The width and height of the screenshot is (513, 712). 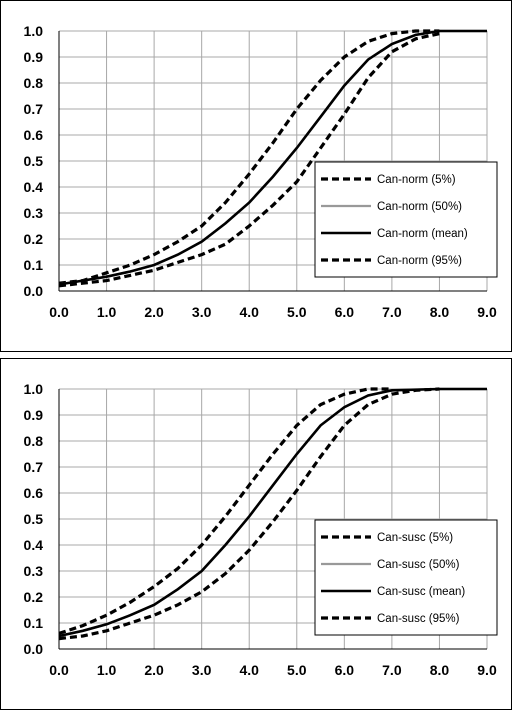 I want to click on legend-label: Can-norm (mean), so click(x=422, y=234).